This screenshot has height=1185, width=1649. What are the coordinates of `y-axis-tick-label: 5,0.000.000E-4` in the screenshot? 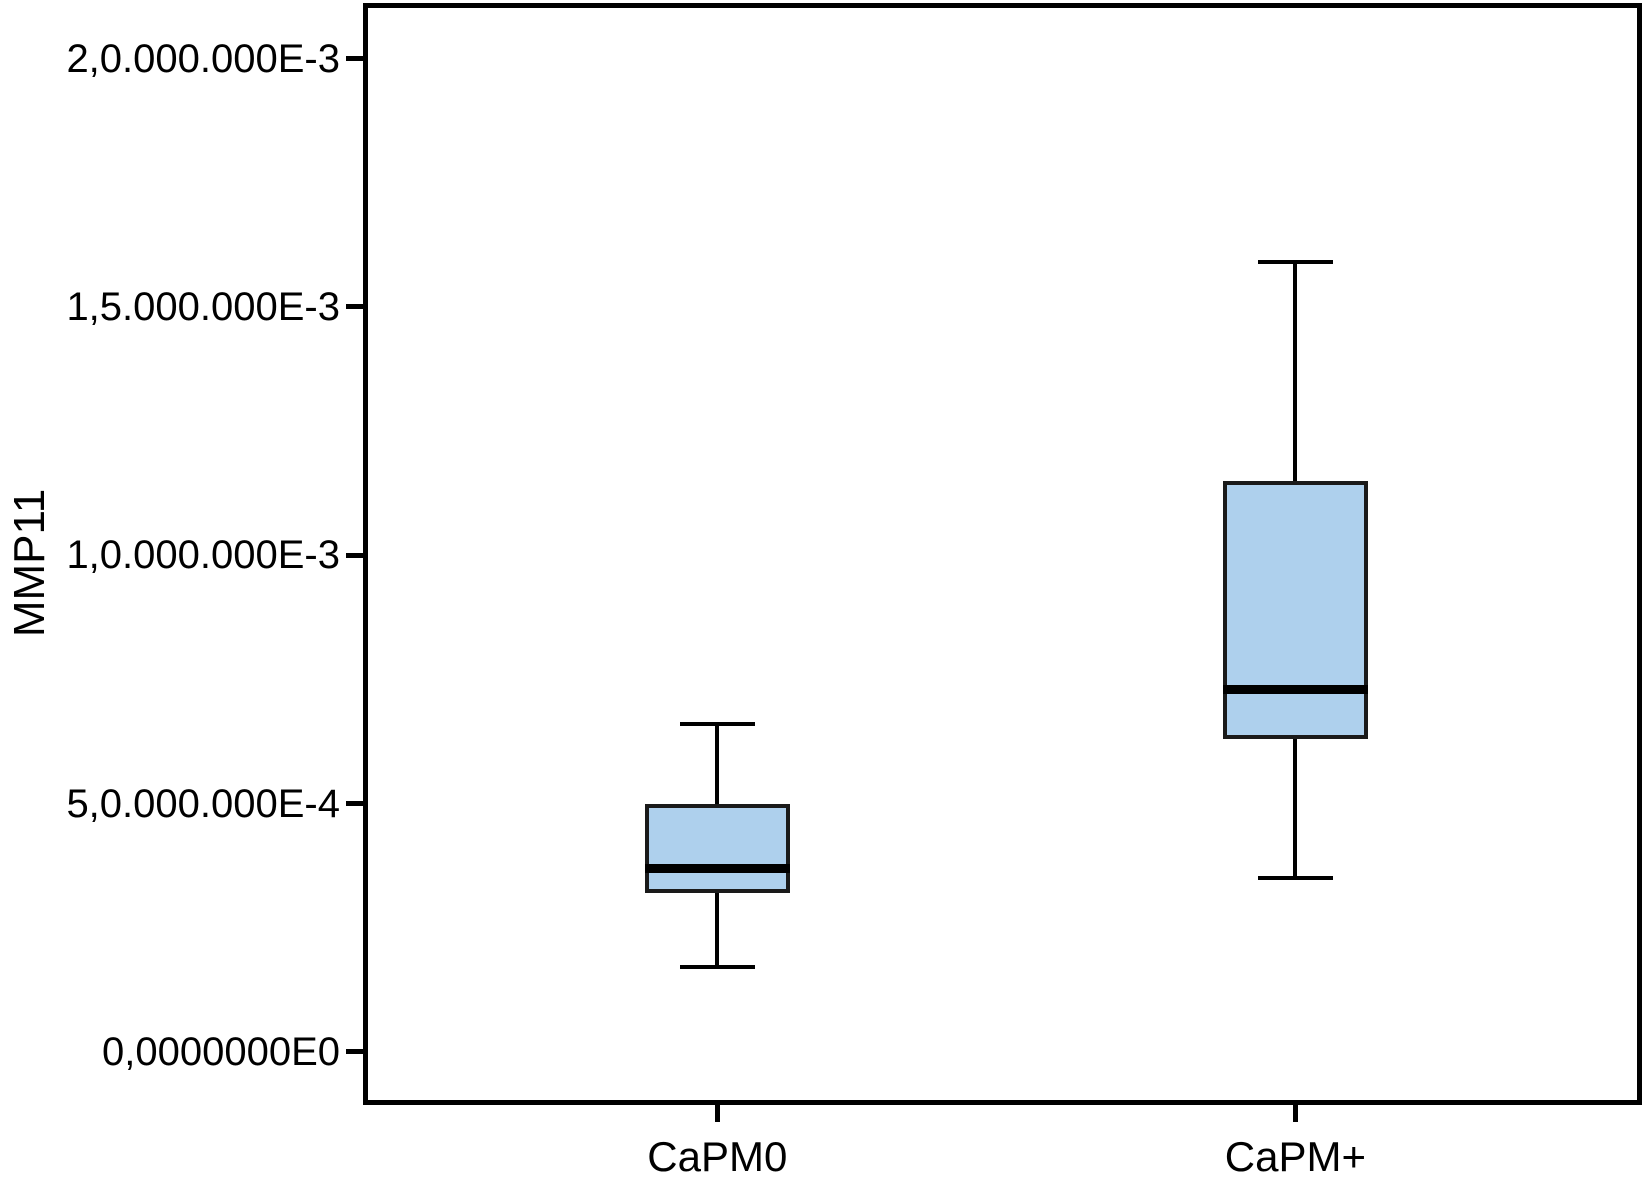 It's located at (203, 803).